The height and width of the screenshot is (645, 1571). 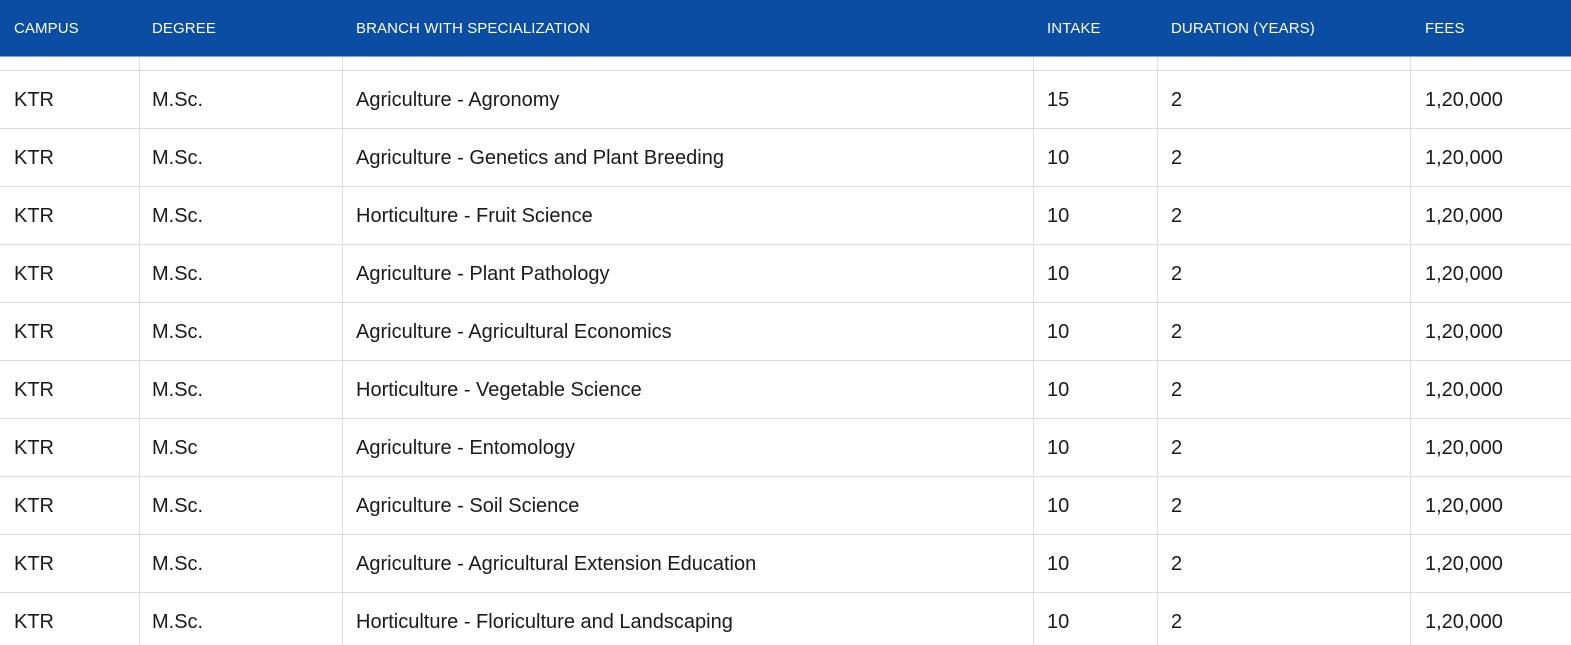 I want to click on header-campus: CAMPUS, so click(x=46, y=28).